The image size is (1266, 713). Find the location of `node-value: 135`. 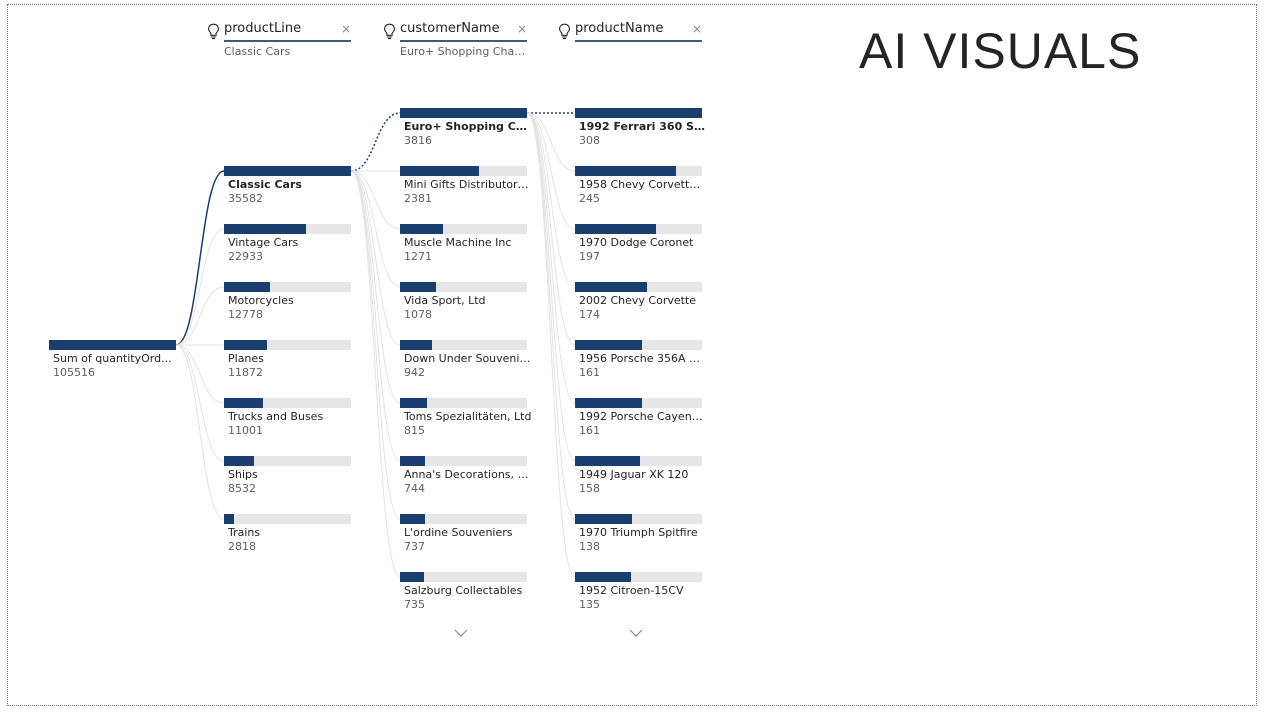

node-value: 135 is located at coordinates (589, 604).